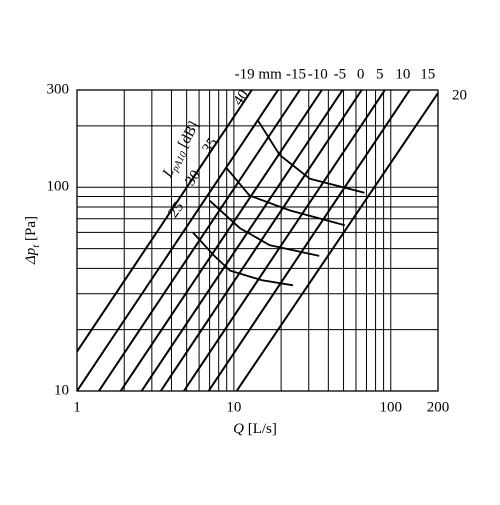  What do you see at coordinates (77, 407) in the screenshot?
I see `x-tick-label: 1` at bounding box center [77, 407].